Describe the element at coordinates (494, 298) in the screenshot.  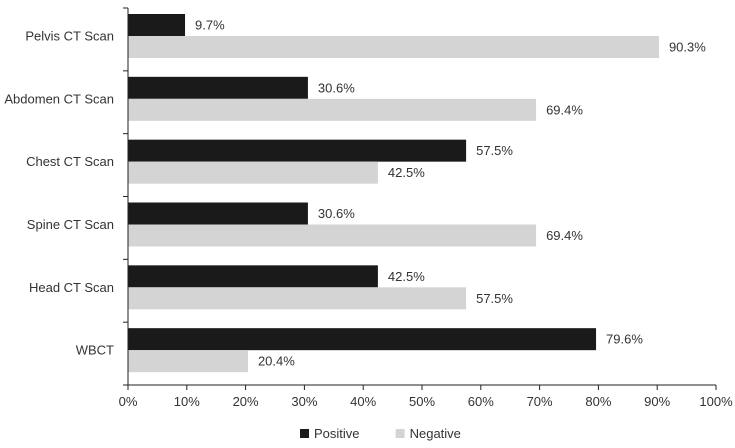
I see `data-label-negative-head-ct-scan: 57.5%` at that location.